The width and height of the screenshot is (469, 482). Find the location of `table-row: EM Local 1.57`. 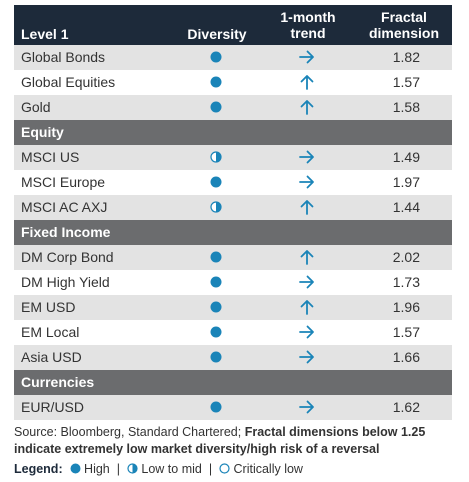

table-row: EM Local 1.57 is located at coordinates (233, 332).